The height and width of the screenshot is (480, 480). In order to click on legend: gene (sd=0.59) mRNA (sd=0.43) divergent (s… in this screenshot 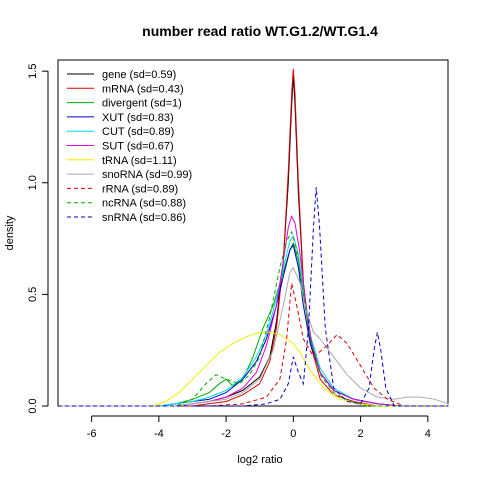, I will do `click(129, 146)`.